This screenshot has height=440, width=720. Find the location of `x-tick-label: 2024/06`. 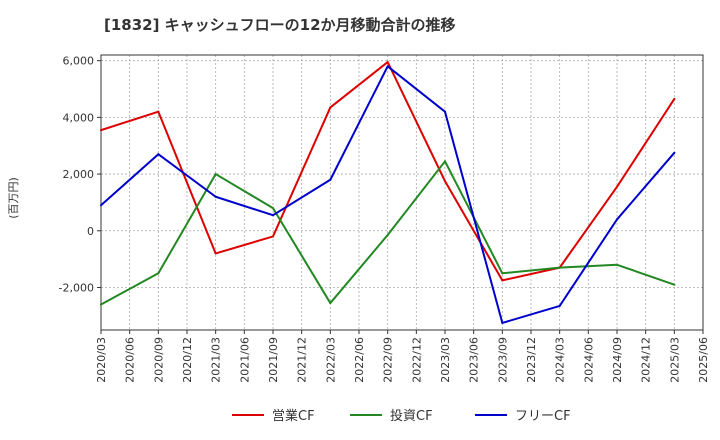

x-tick-label: 2024/06 is located at coordinates (588, 360).